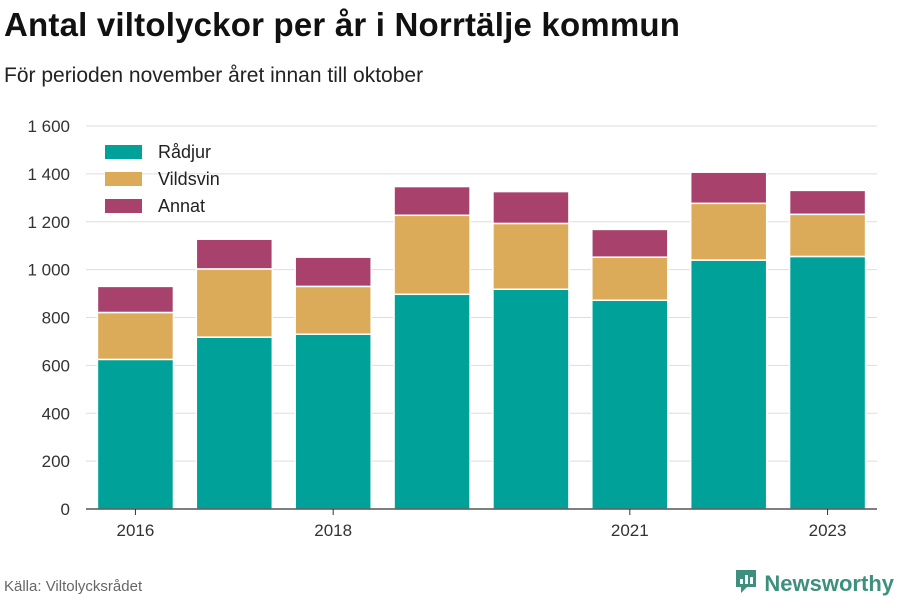  I want to click on y-tick-label: 1 000, so click(48, 270).